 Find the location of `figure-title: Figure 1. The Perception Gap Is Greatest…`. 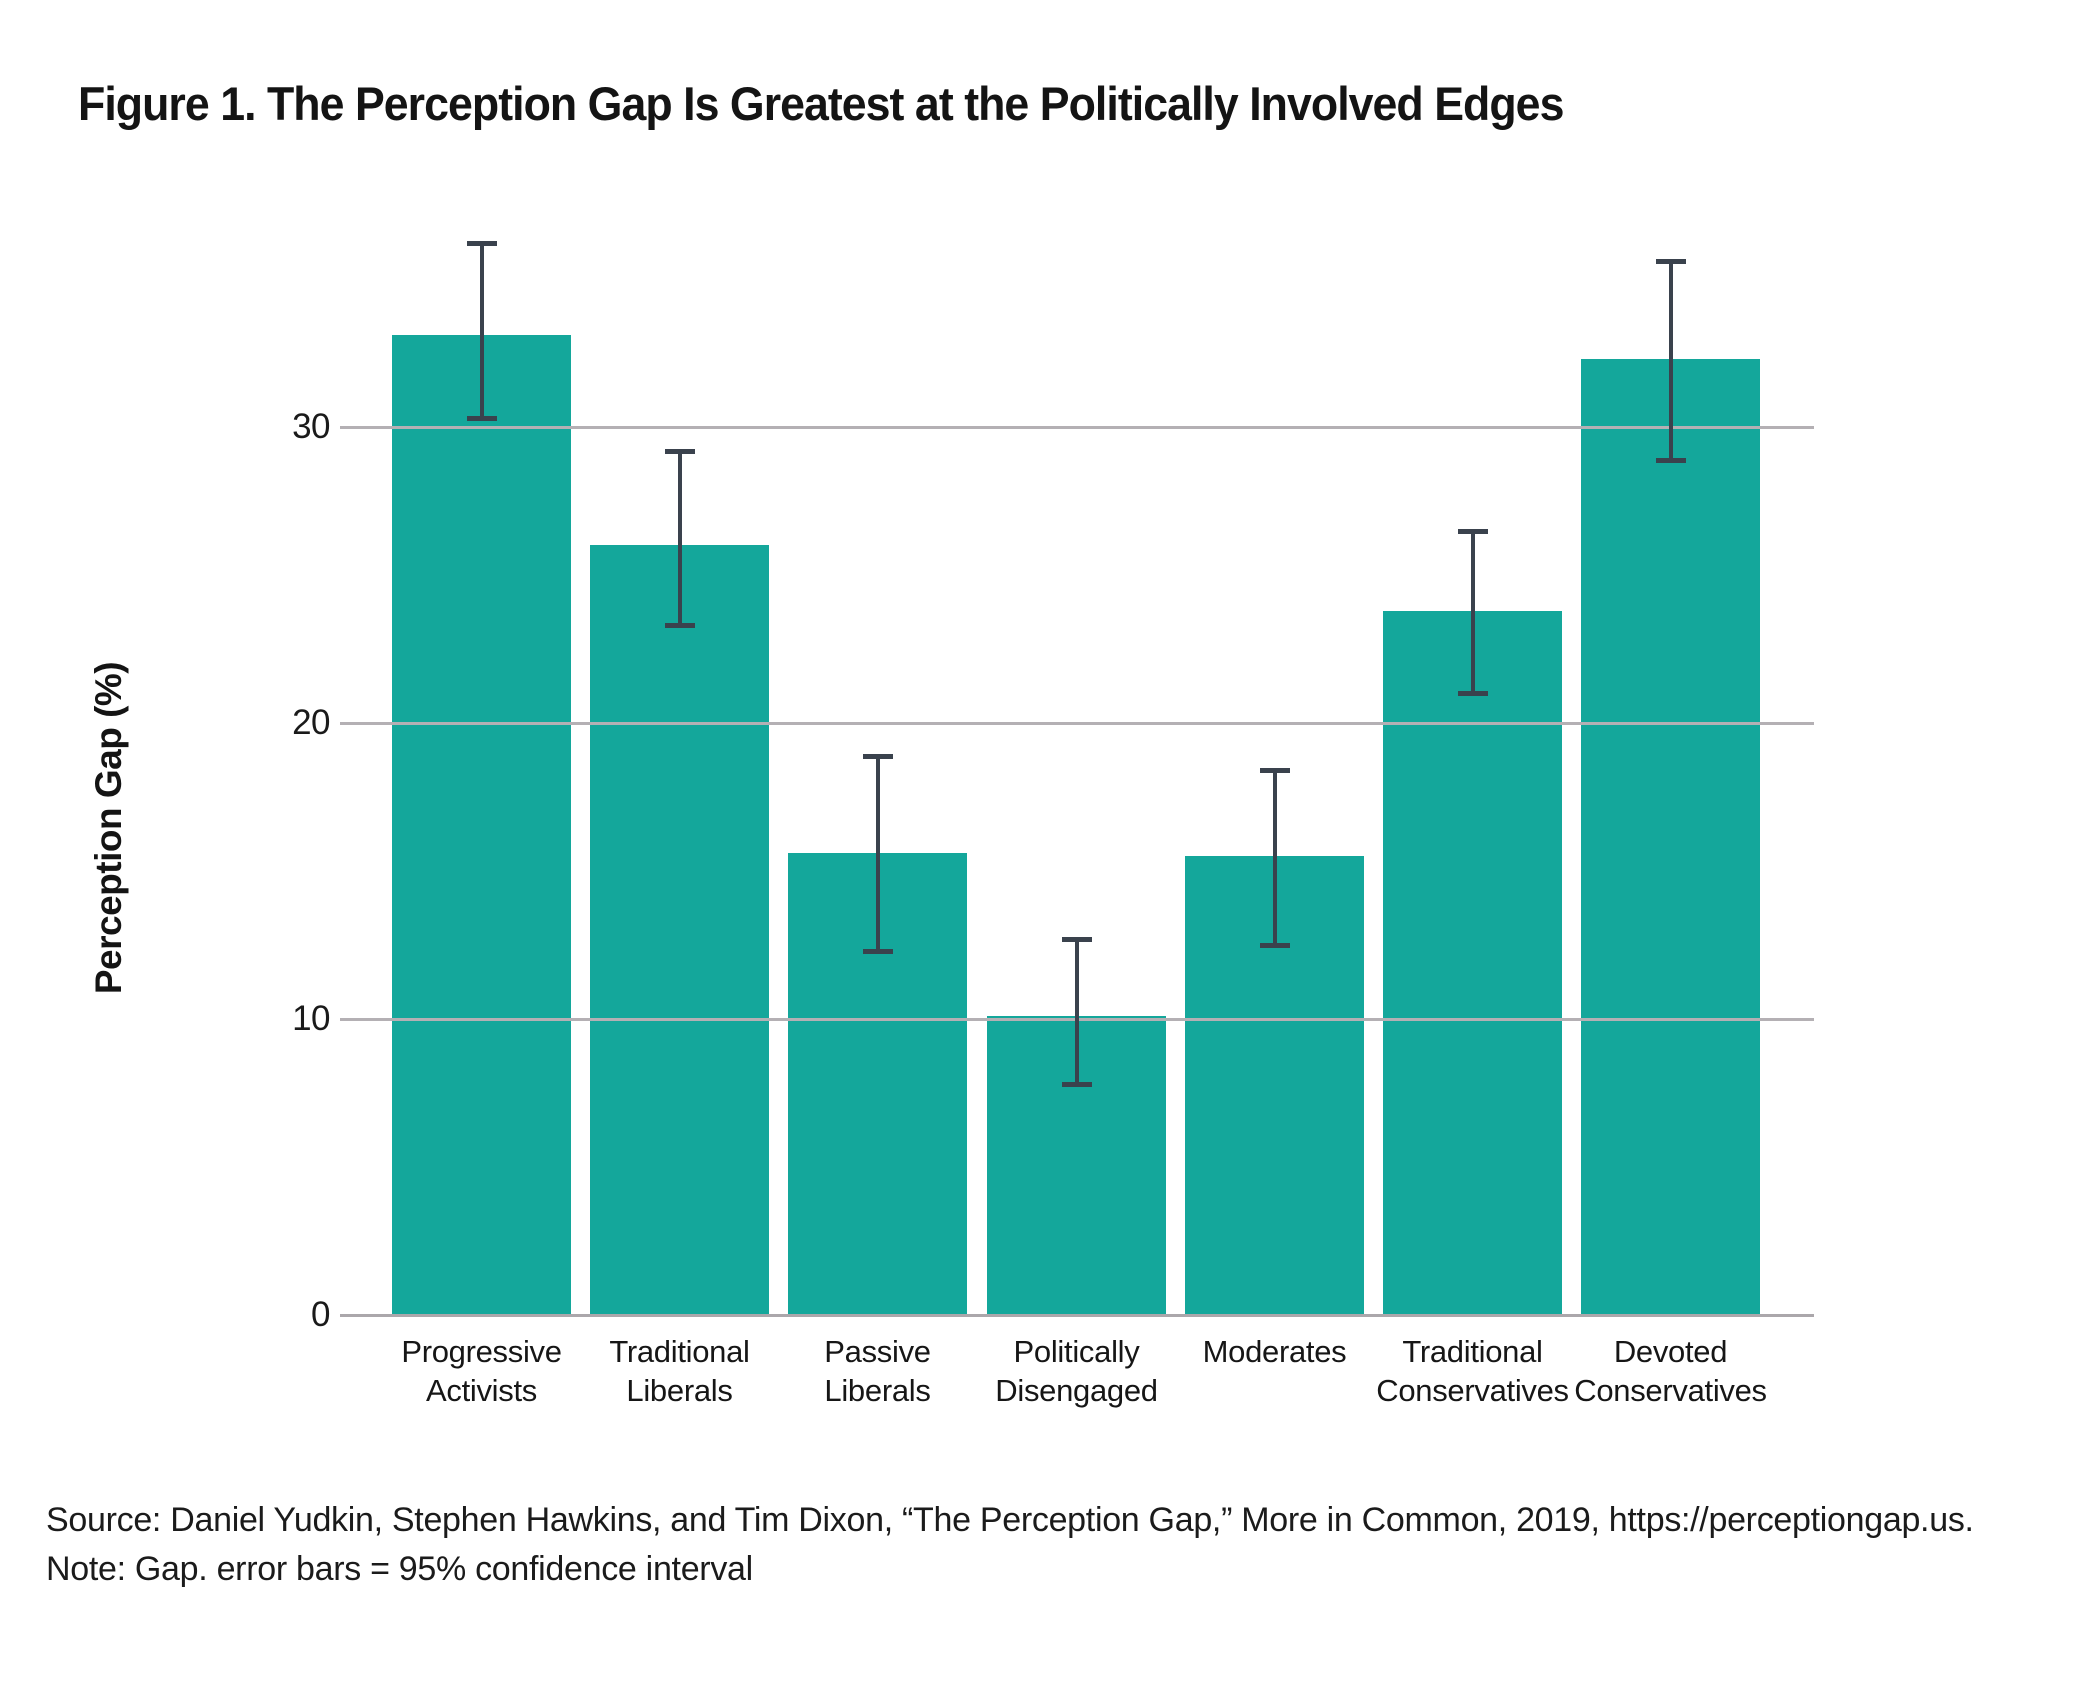

figure-title: Figure 1. The Perception Gap Is Greatest… is located at coordinates (821, 103).